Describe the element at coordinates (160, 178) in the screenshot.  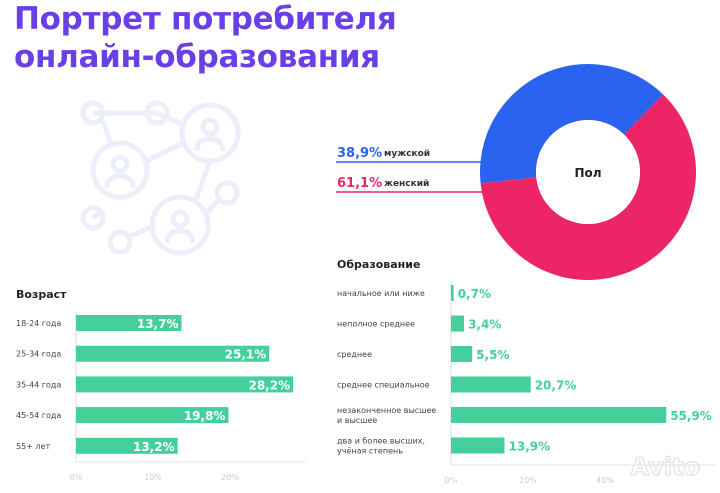
I see `people-network-icon` at that location.